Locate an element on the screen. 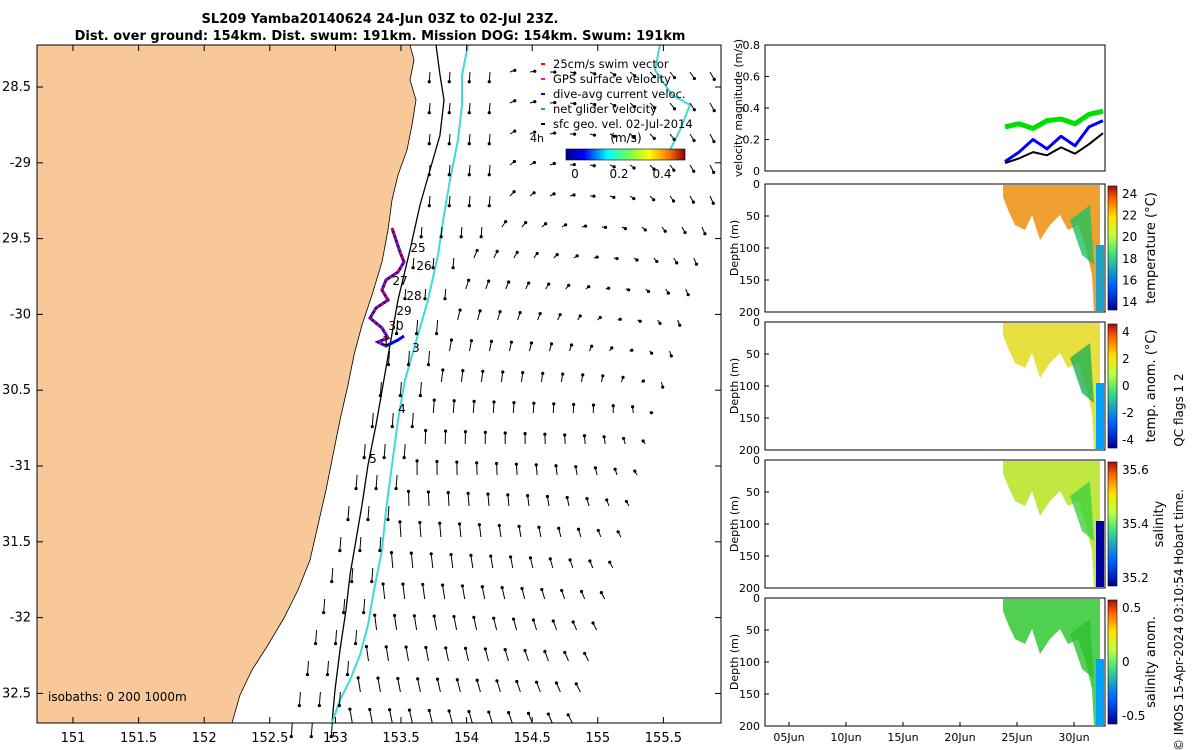  depth-ylabel: Depth (m) is located at coordinates (734, 248).